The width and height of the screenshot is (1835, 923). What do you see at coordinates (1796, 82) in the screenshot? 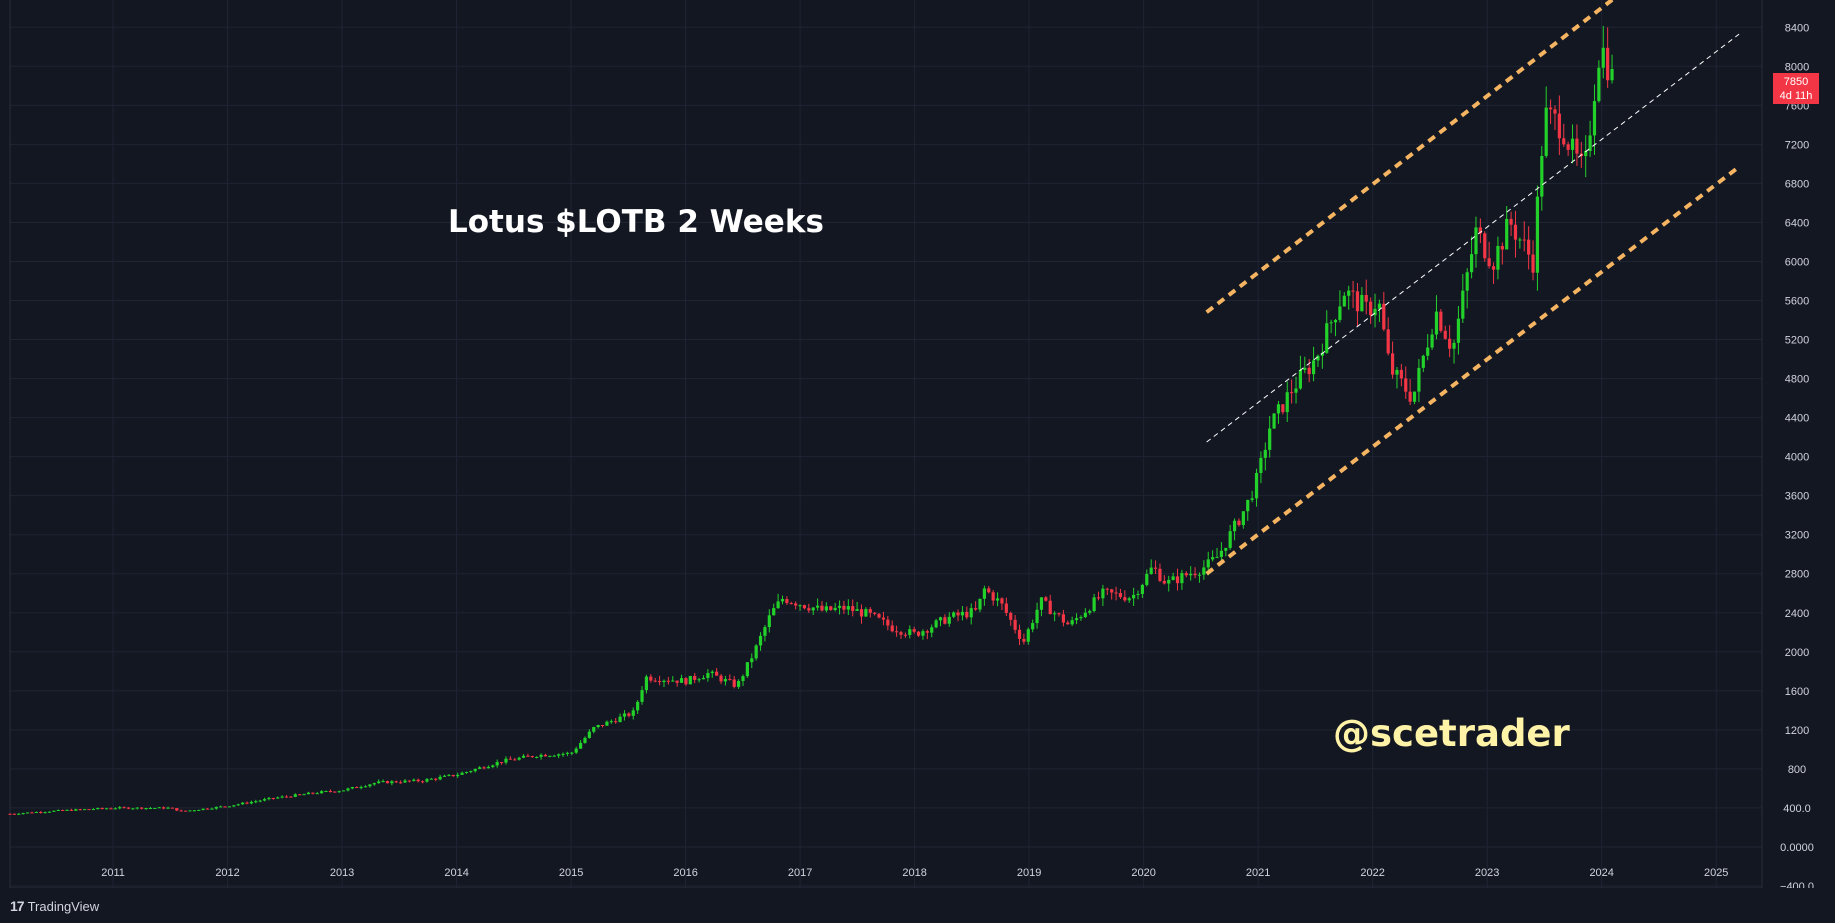
I see `last-price-value: 7850` at bounding box center [1796, 82].